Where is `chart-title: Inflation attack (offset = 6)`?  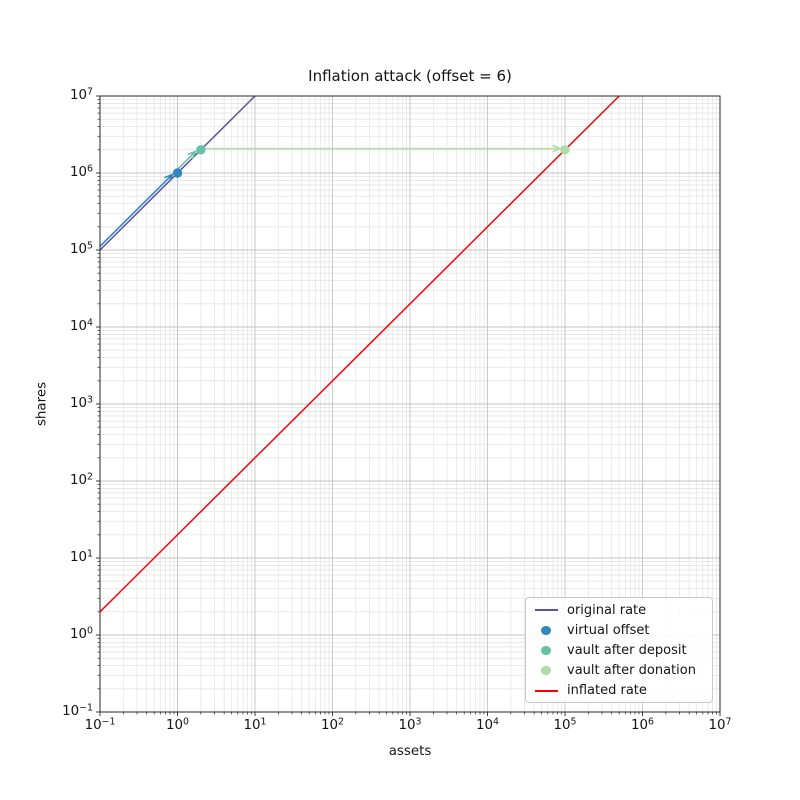 chart-title: Inflation attack (offset = 6) is located at coordinates (410, 76).